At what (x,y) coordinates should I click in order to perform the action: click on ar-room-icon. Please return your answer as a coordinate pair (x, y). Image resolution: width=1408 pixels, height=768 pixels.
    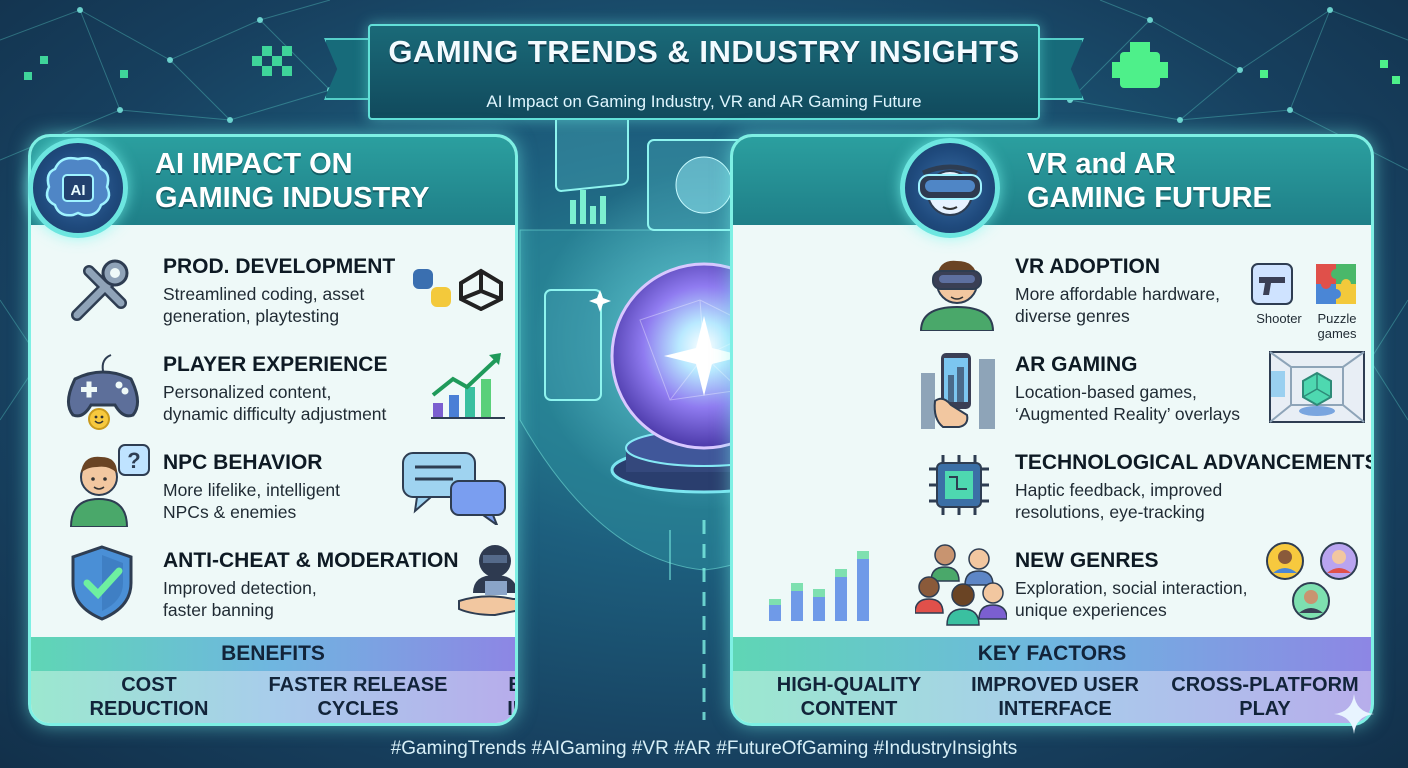
    Looking at the image, I should click on (1317, 387).